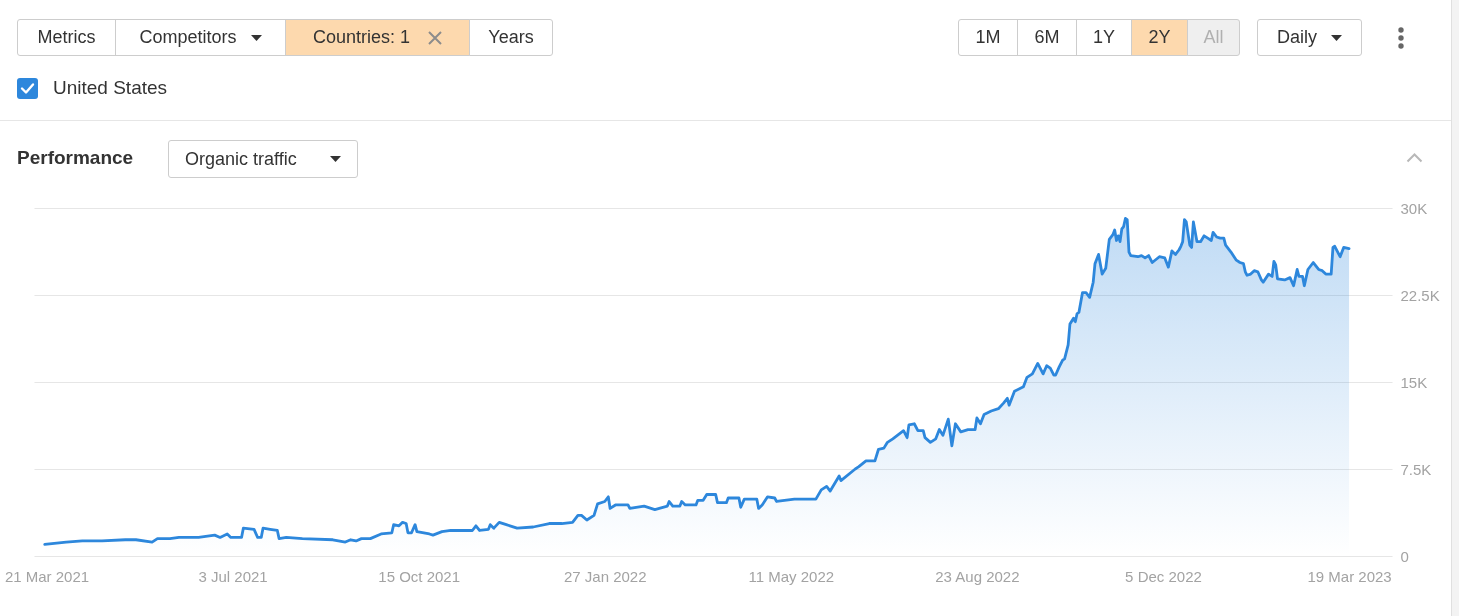 The width and height of the screenshot is (1459, 616). What do you see at coordinates (1416, 469) in the screenshot?
I see `y-tick-label: 7.5K` at bounding box center [1416, 469].